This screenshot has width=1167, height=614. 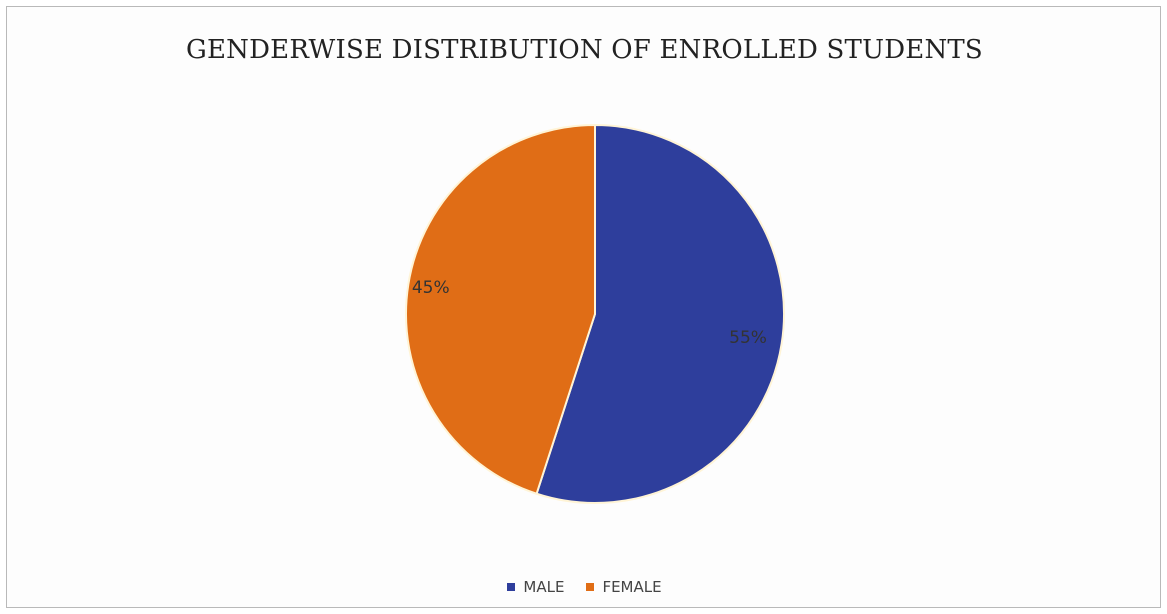 I want to click on slice-label-male: 55%, so click(x=748, y=338).